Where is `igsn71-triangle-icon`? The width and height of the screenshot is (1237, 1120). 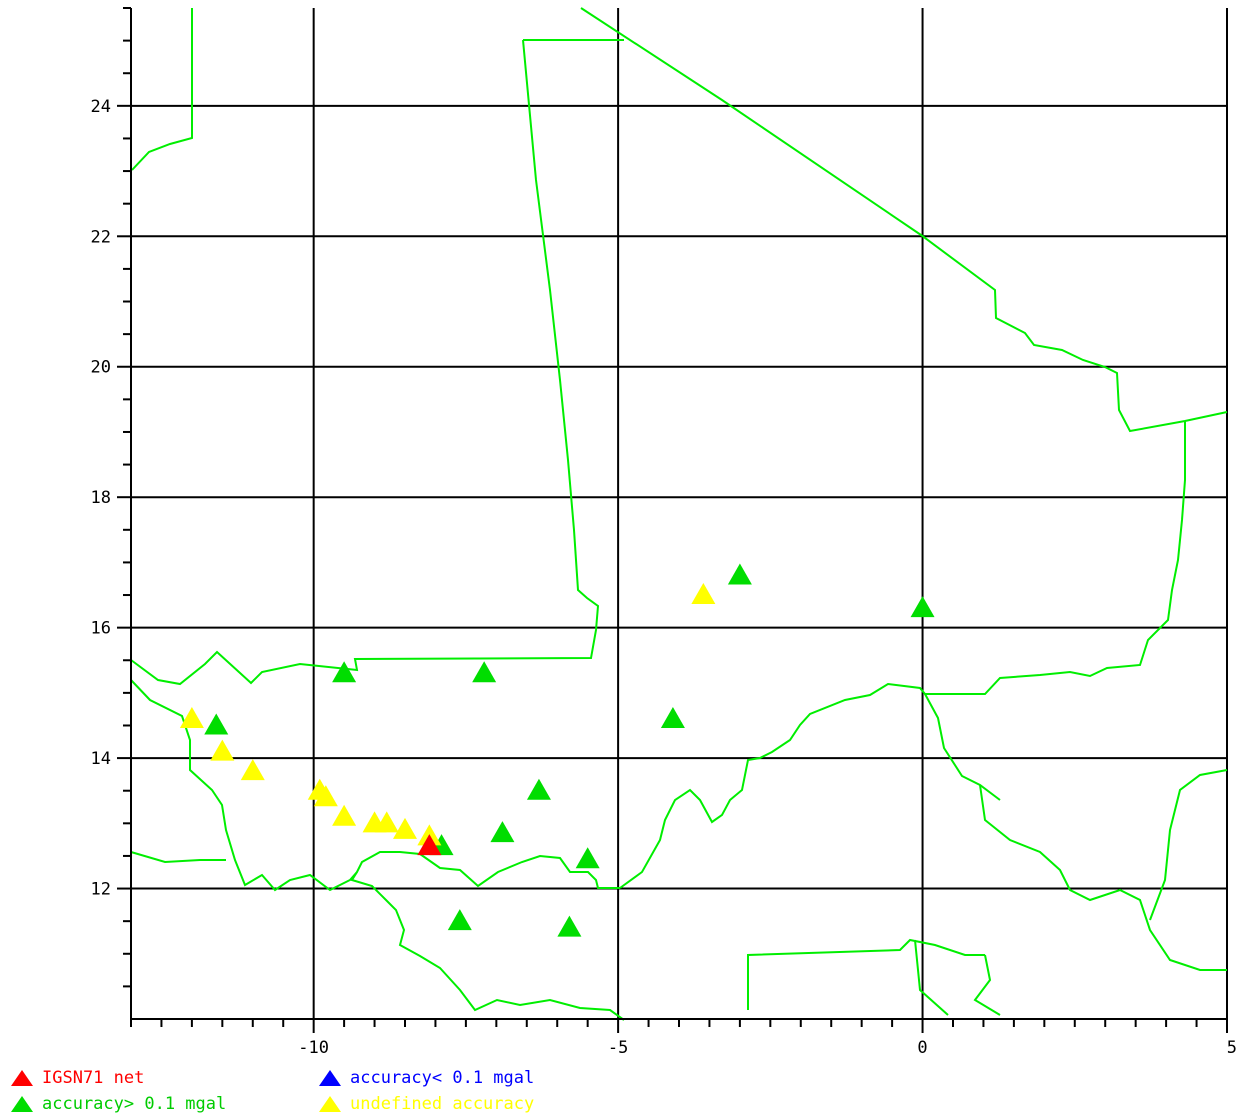 igsn71-triangle-icon is located at coordinates (22, 1078).